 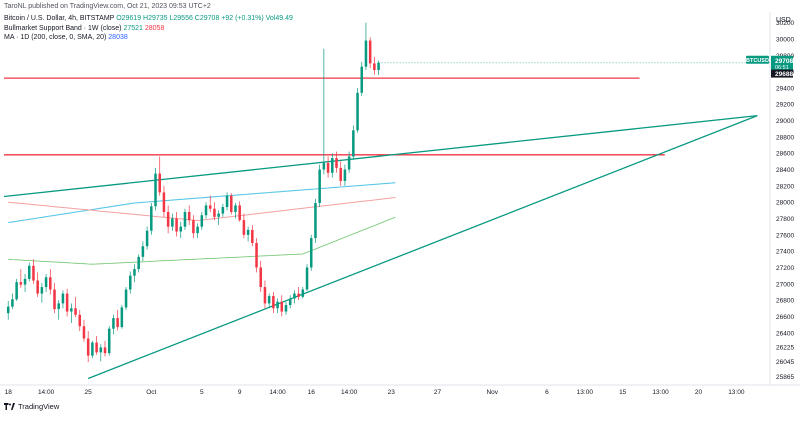 What do you see at coordinates (154, 28) in the screenshot?
I see `band-value-2: 28058` at bounding box center [154, 28].